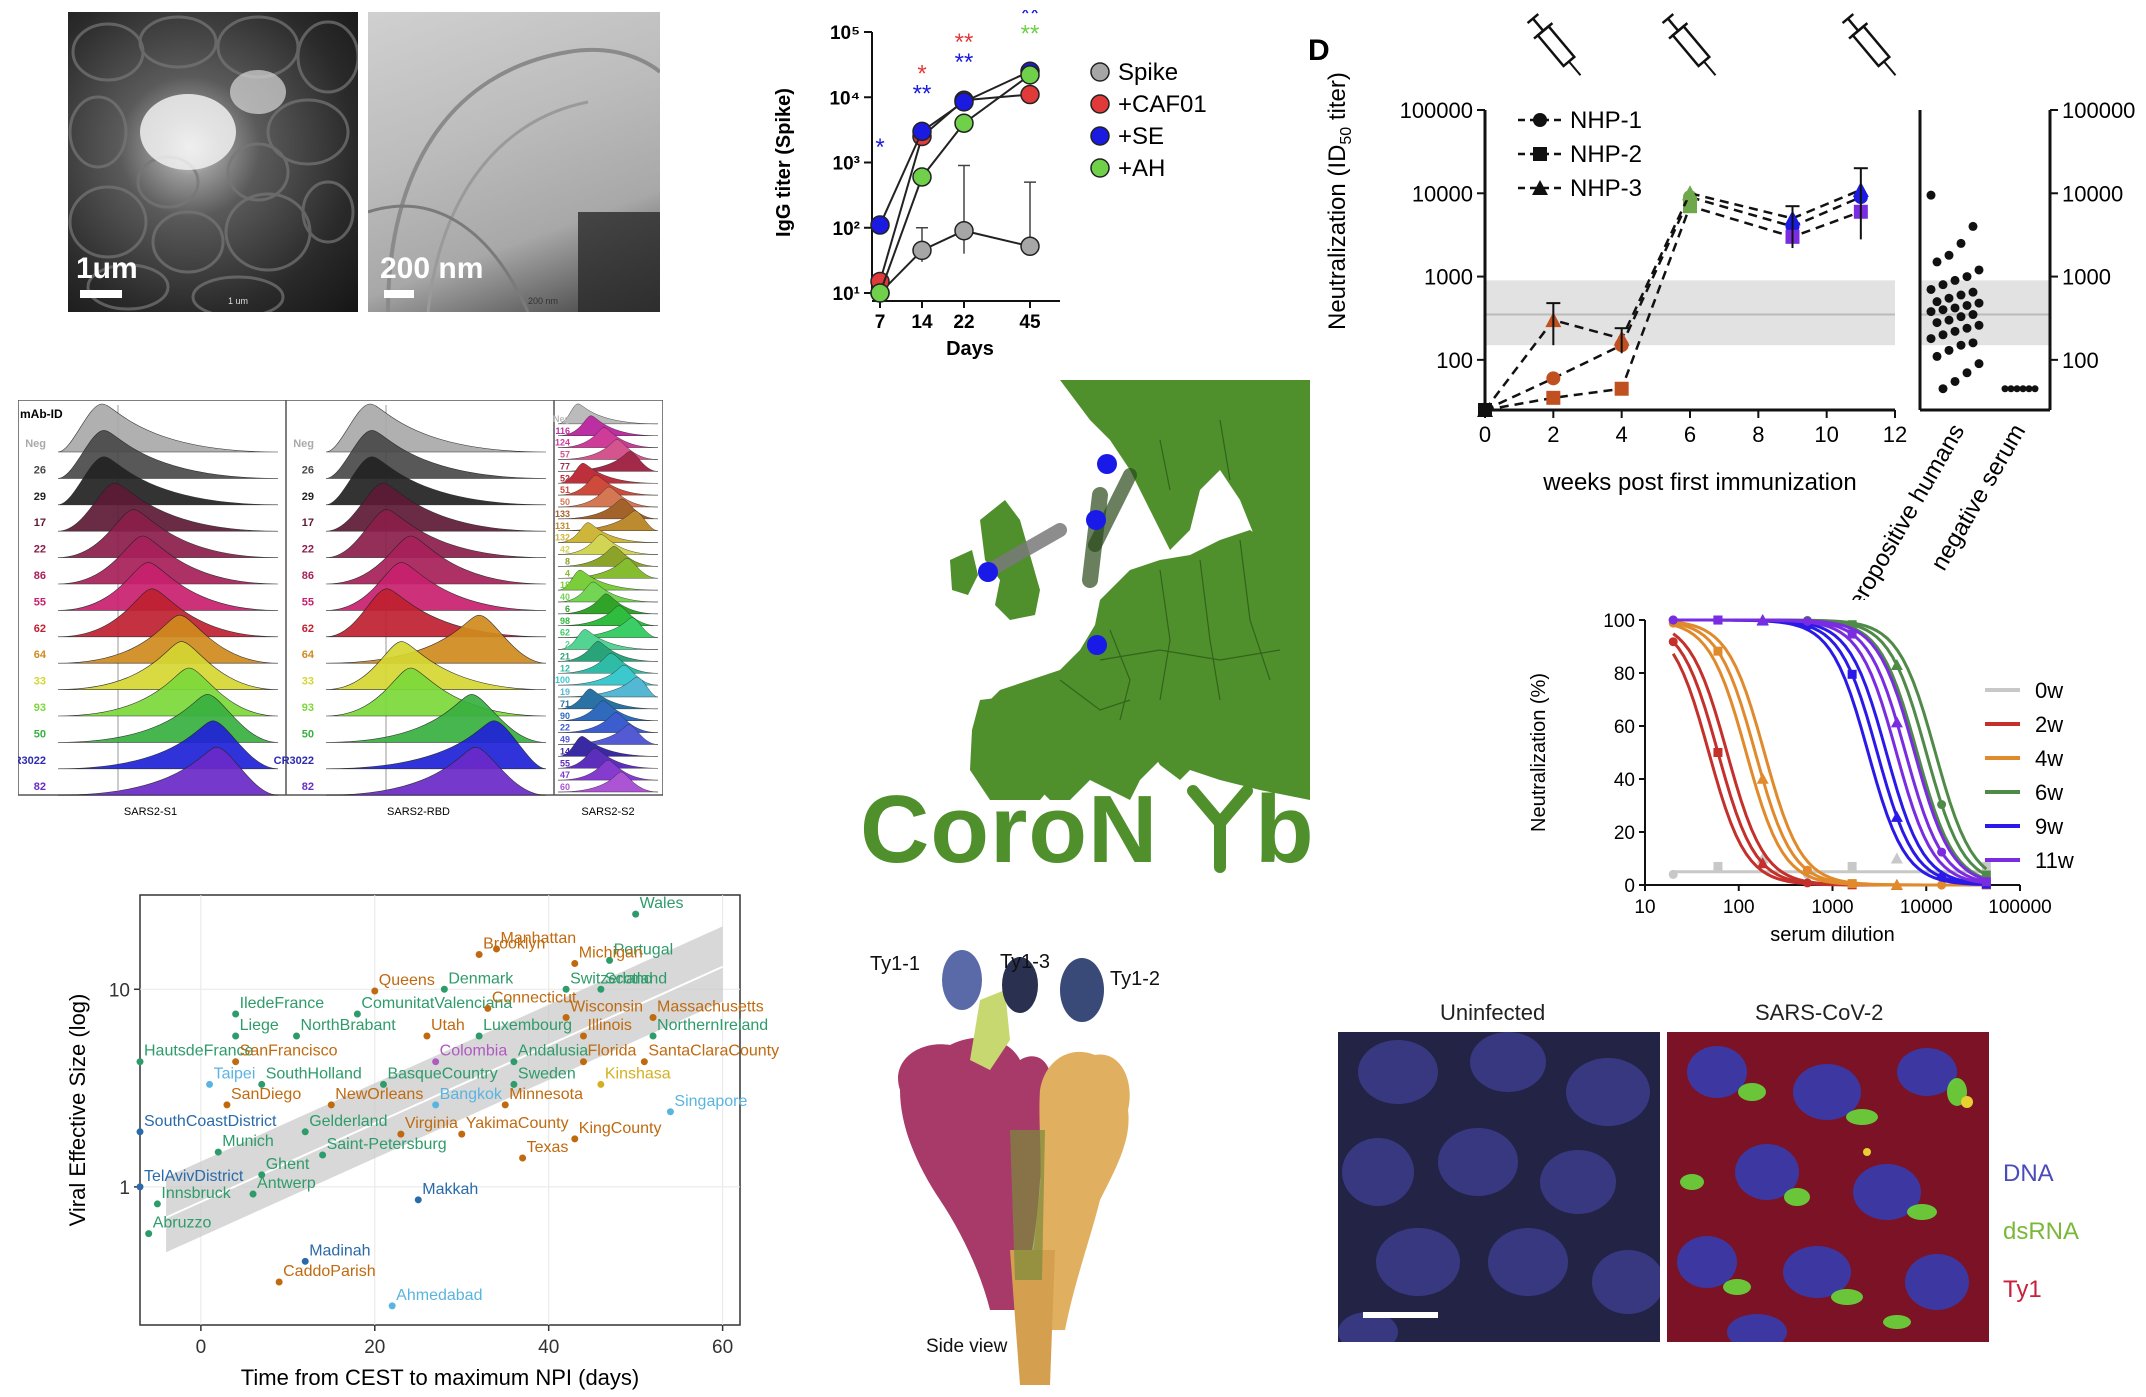 Image resolution: width=2146 pixels, height=1397 pixels. I want to click on nhp-y-label-tail: titer), so click(1337, 99).